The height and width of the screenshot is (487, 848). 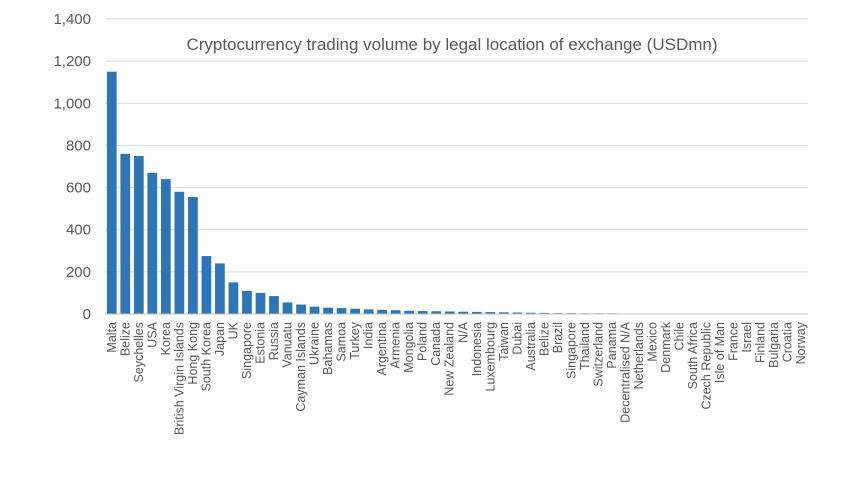 I want to click on x-tick-label: Czech Republic, so click(x=707, y=366).